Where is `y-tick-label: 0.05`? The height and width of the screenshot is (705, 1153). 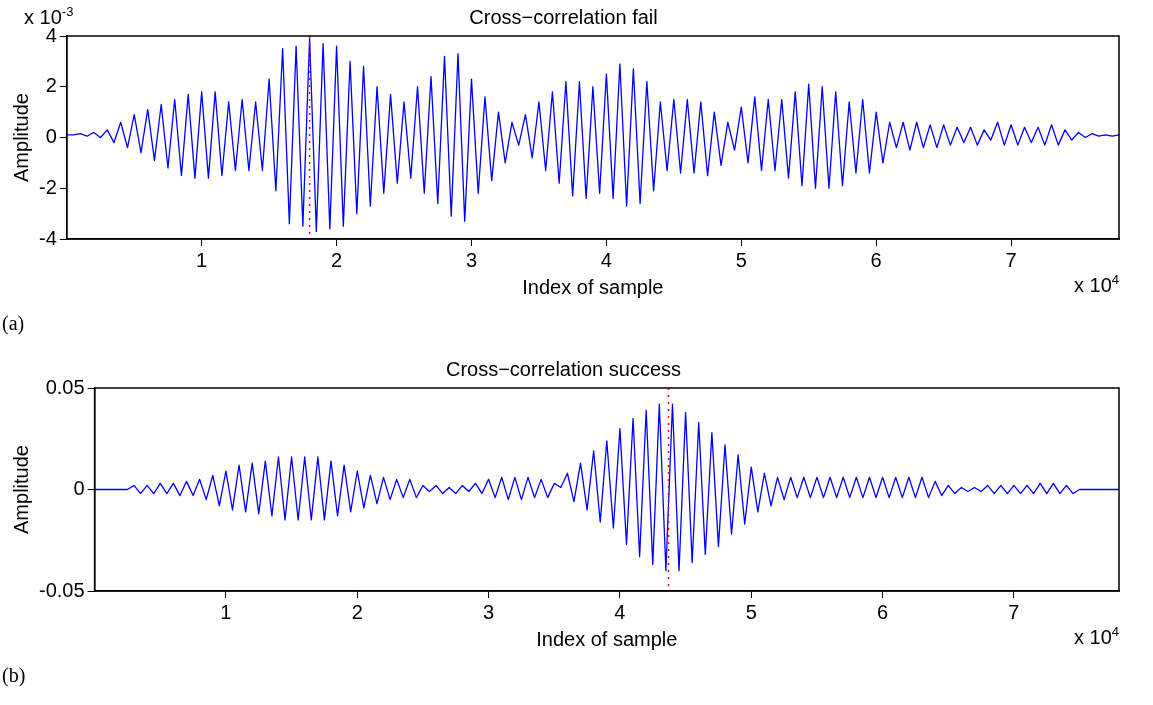
y-tick-label: 0.05 is located at coordinates (65, 386).